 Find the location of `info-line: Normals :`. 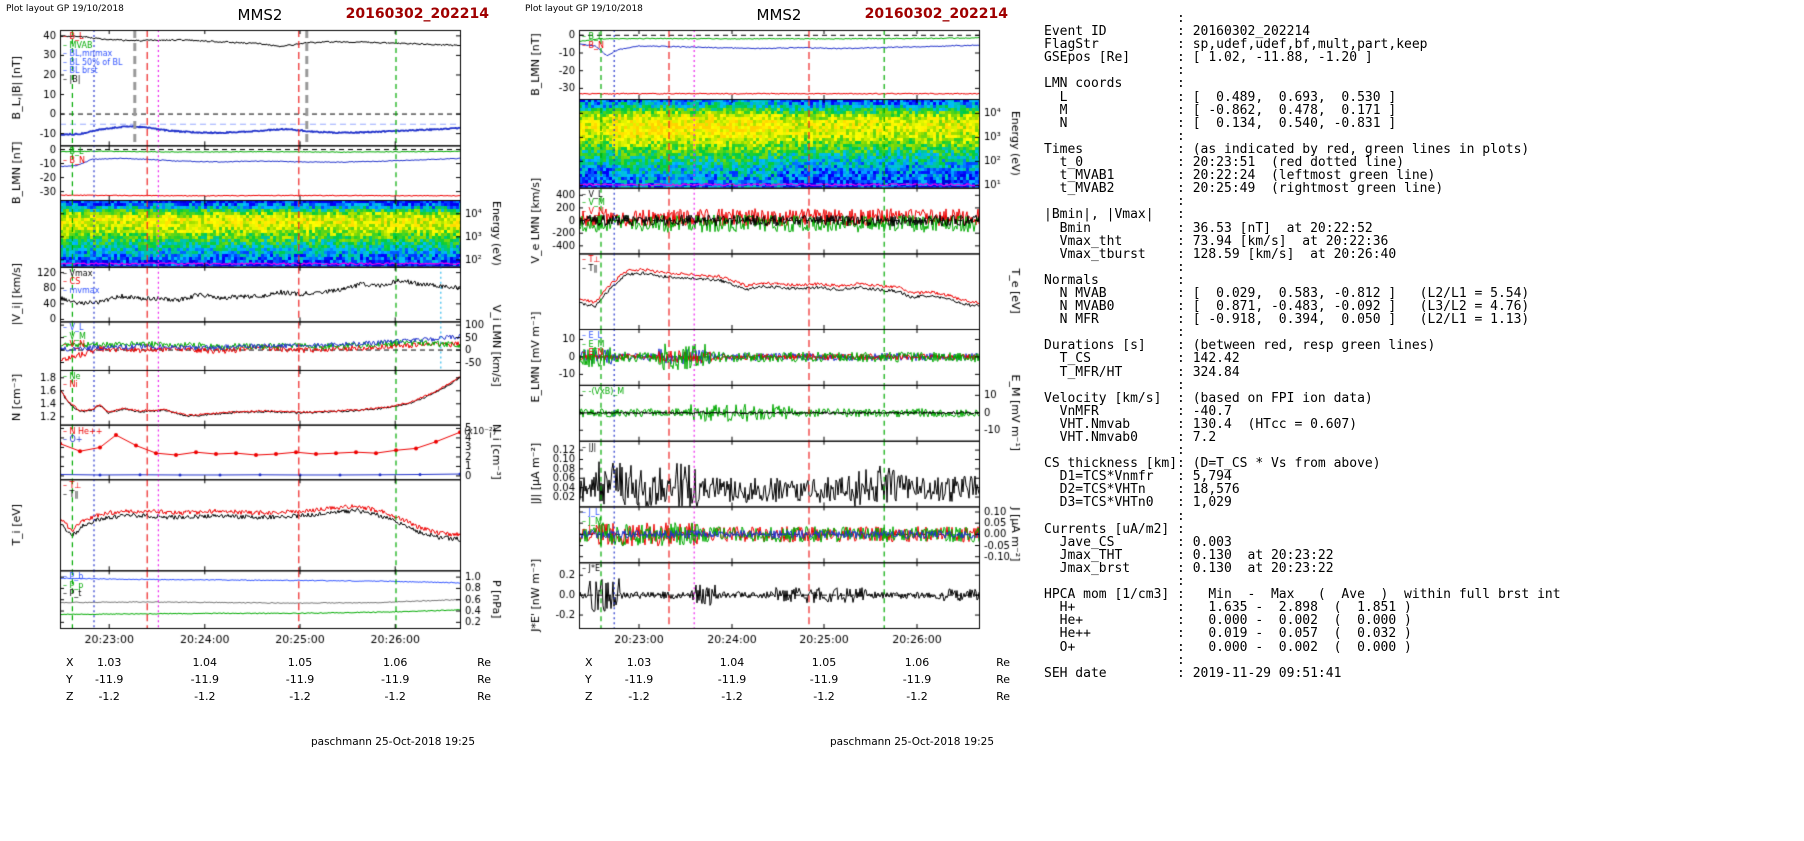

info-line: Normals : is located at coordinates (1114, 280).